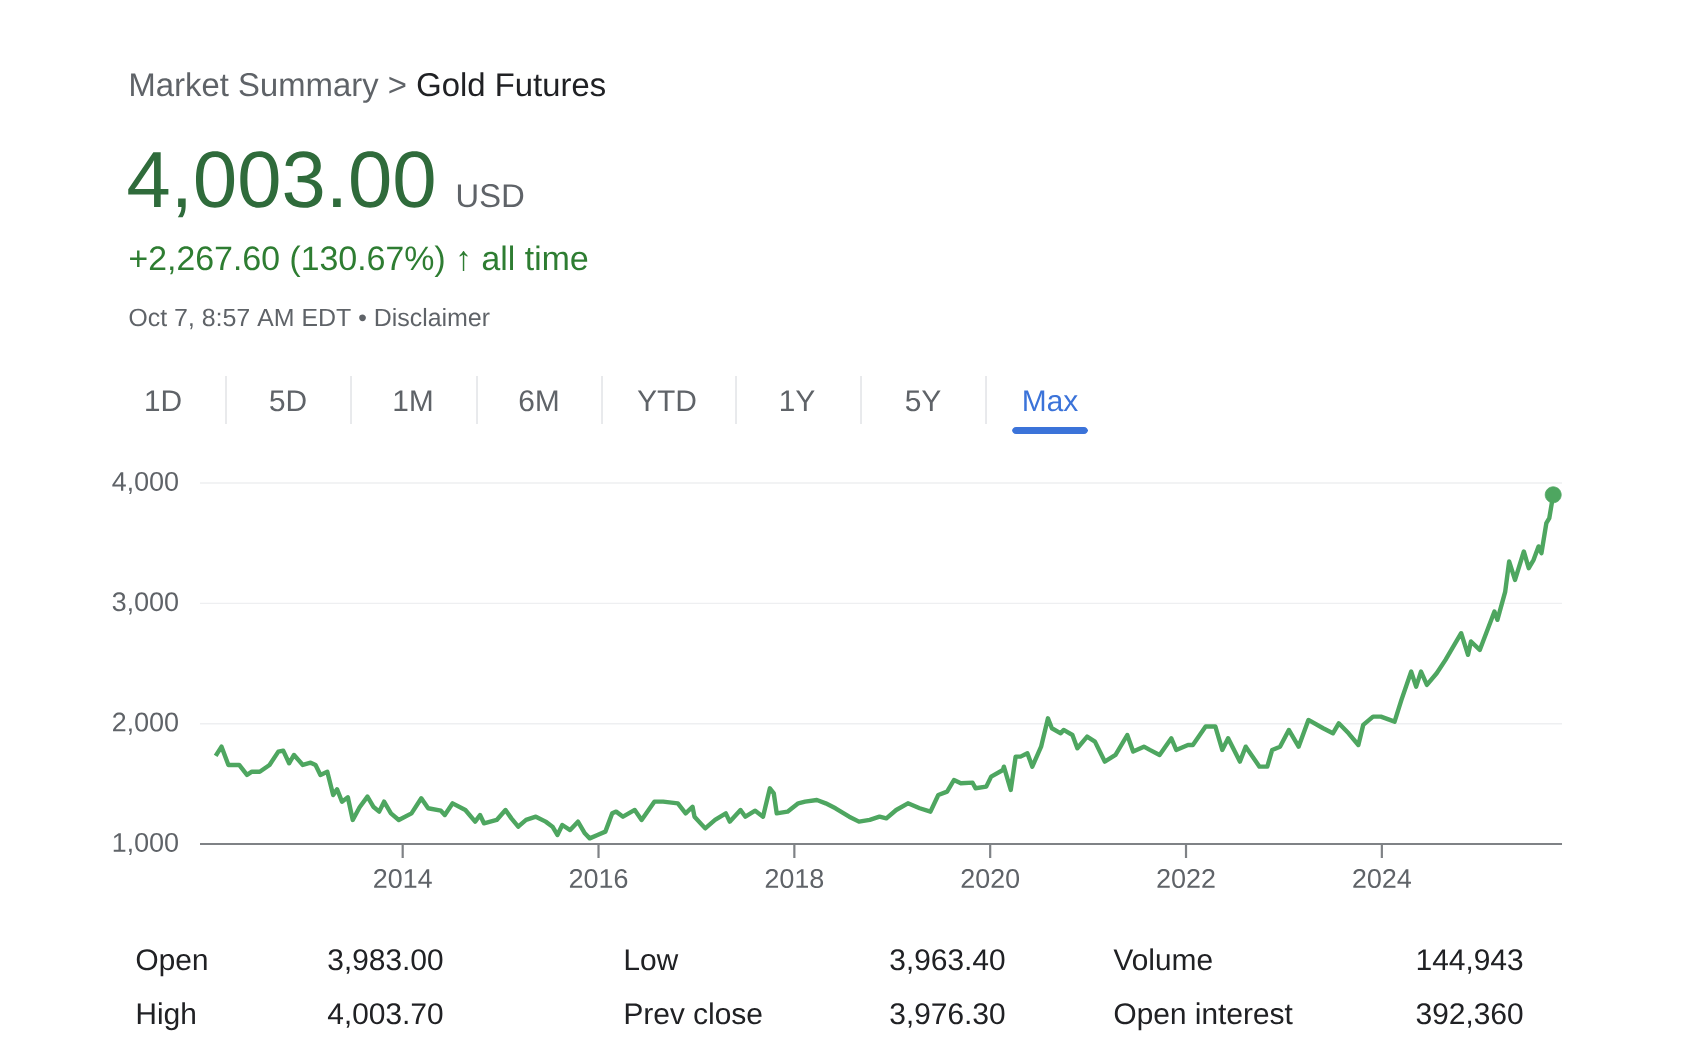 The image size is (1706, 1058). What do you see at coordinates (798, 401) in the screenshot?
I see `text: 1Y` at bounding box center [798, 401].